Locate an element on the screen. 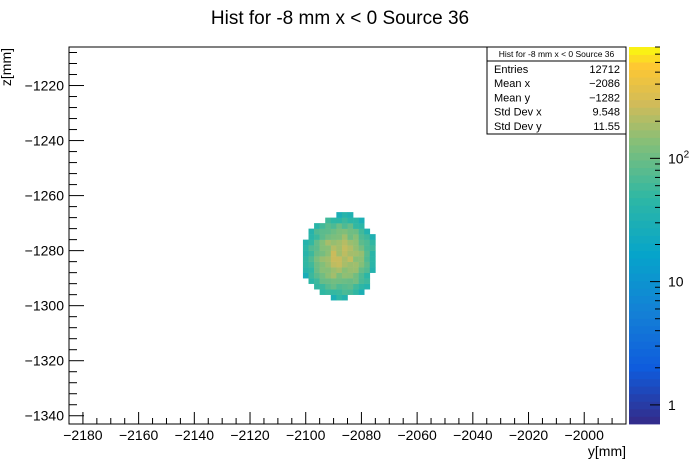  colorbar: 1 10 102 is located at coordinates (659, 235).